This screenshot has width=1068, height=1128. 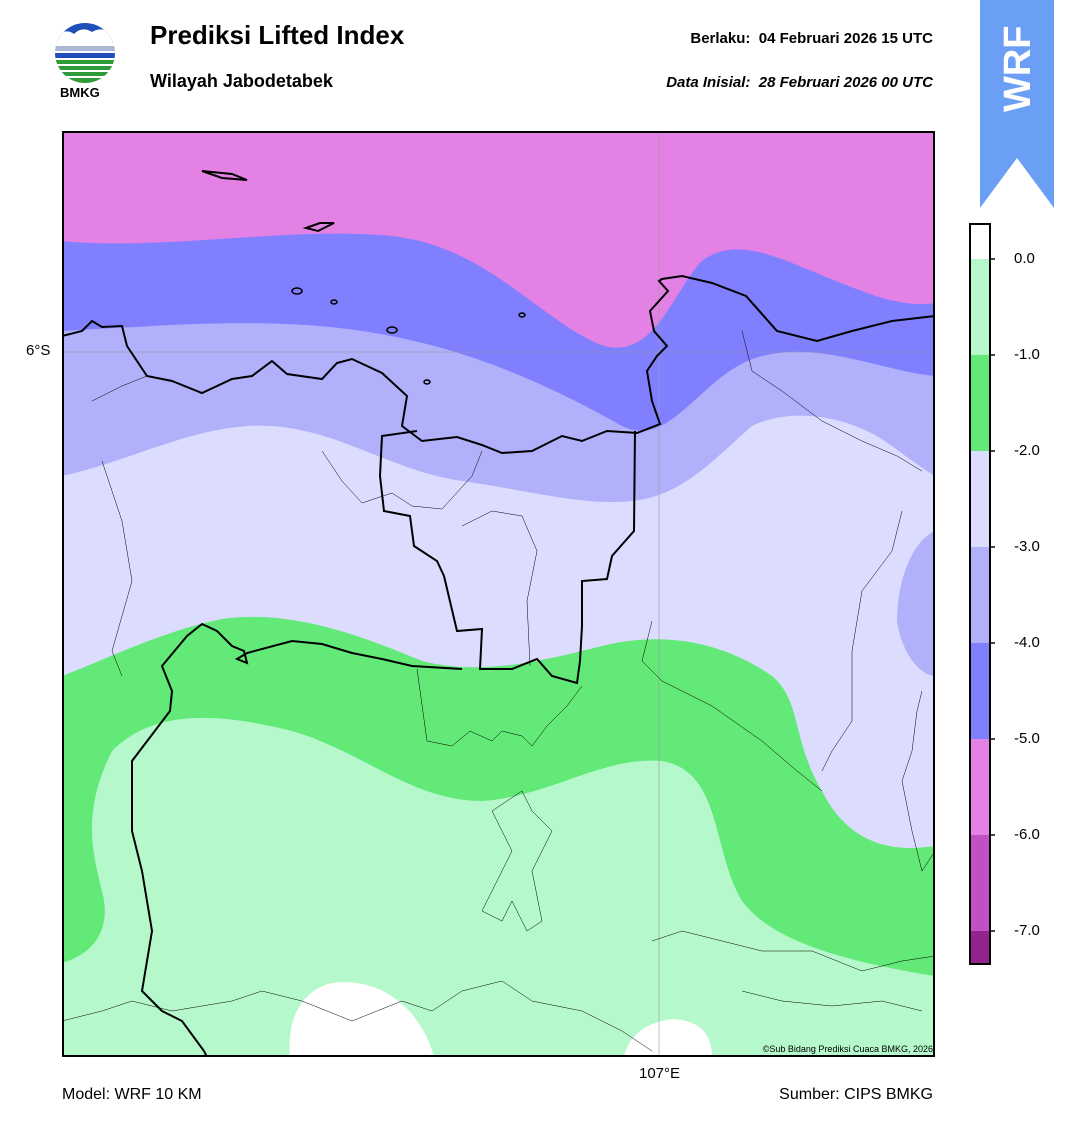 I want to click on colorbar-tick-label: -5.0, so click(x=1027, y=738).